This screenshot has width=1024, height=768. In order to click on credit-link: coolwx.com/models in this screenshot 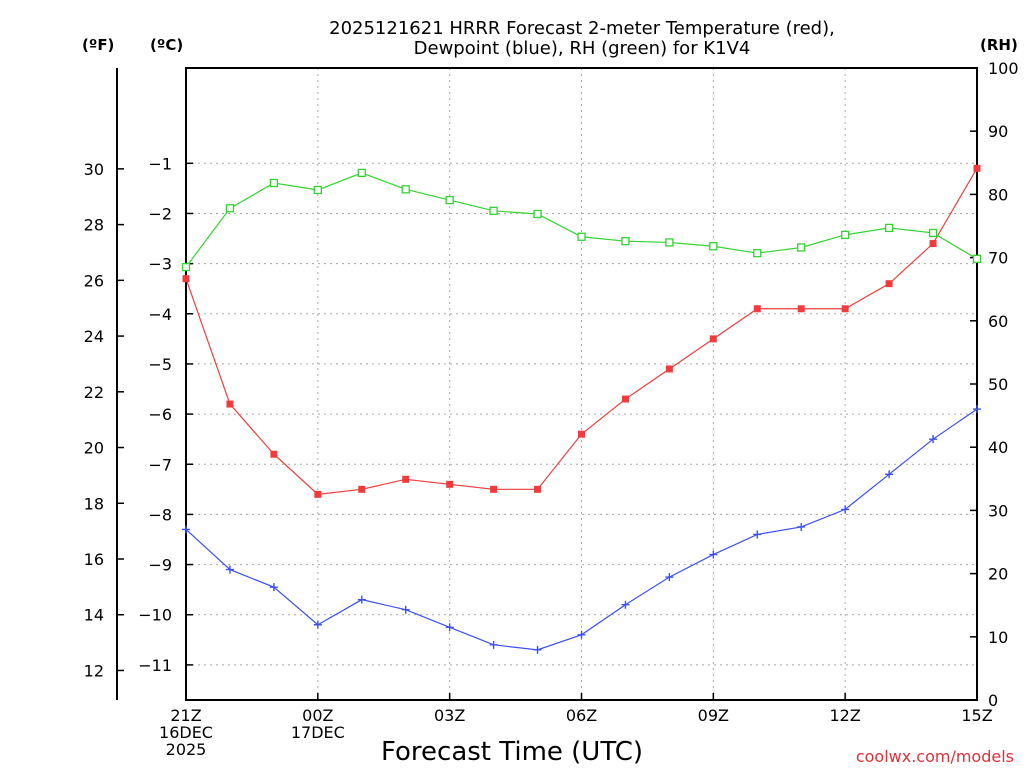, I will do `click(935, 756)`.